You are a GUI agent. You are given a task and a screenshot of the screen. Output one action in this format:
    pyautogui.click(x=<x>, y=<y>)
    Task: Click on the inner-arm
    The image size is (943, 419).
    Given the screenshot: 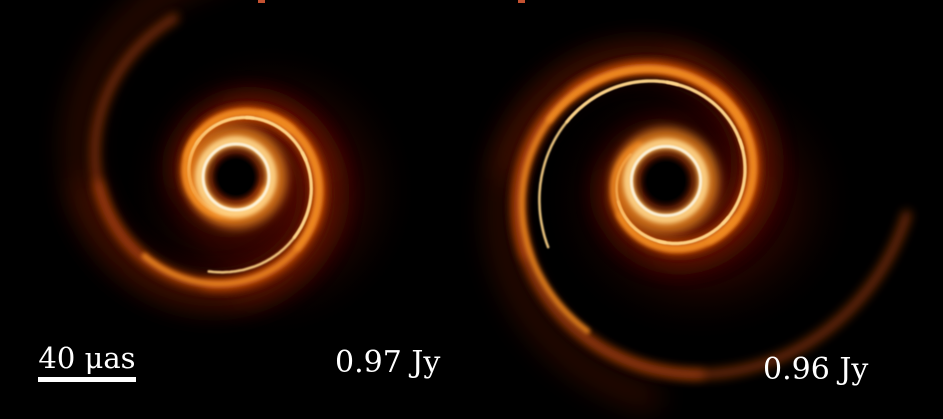 What is the action you would take?
    pyautogui.click(x=231, y=199)
    